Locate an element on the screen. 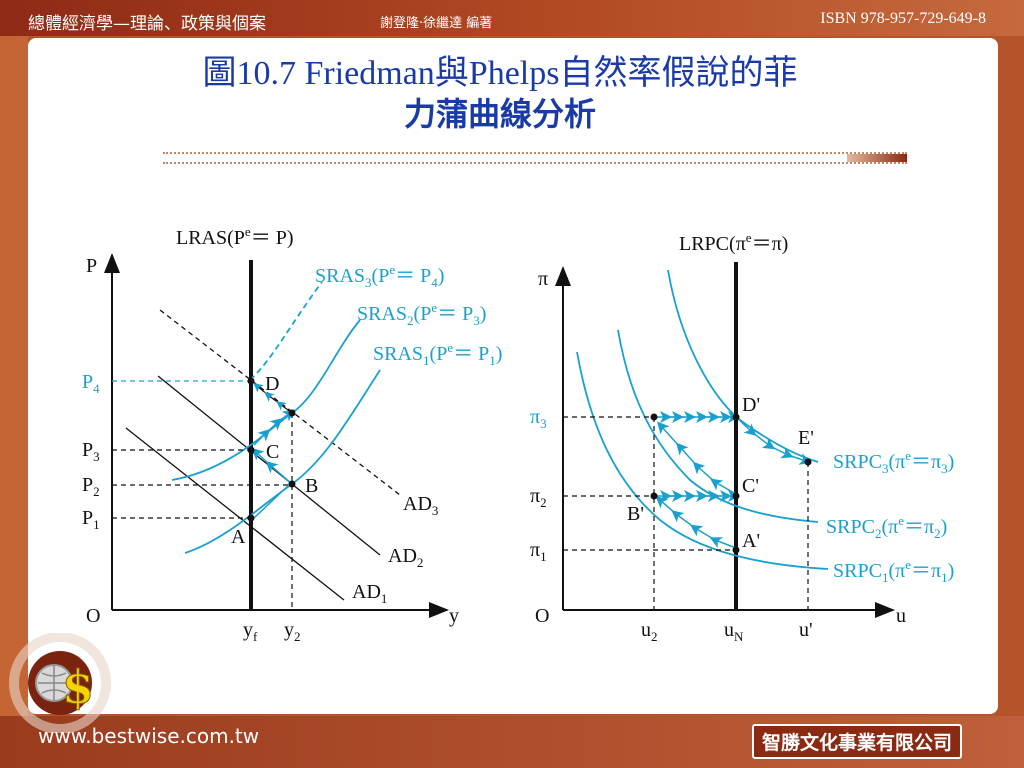 This screenshot has width=1024, height=768. p3-label: P3 is located at coordinates (91, 451).